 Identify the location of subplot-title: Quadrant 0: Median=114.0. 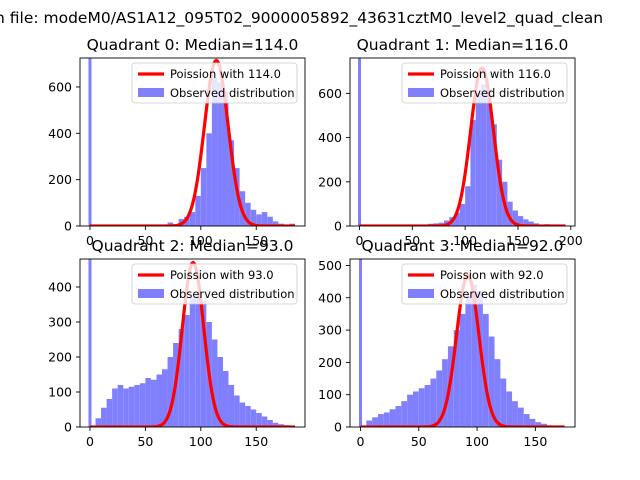
(193, 45).